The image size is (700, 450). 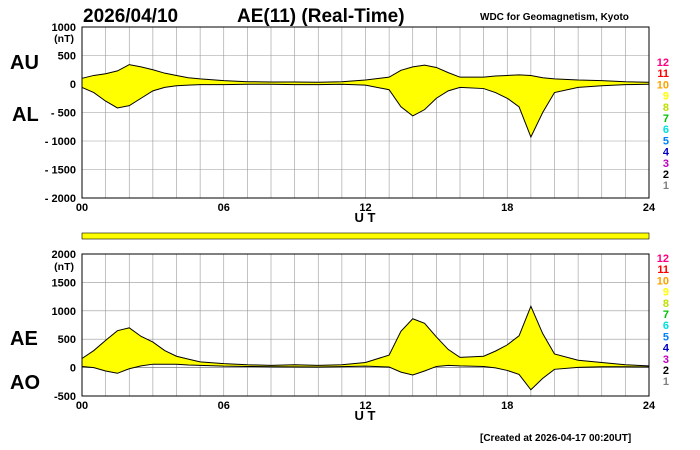 I want to click on ae-ao-x-tick-label: 18, so click(x=507, y=406).